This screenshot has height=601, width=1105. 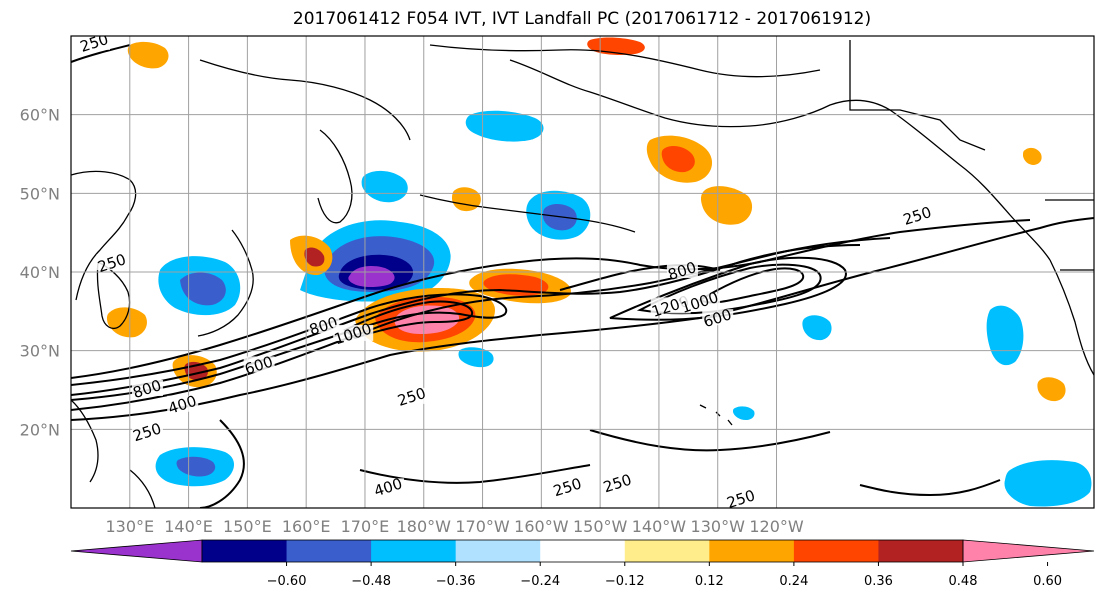 What do you see at coordinates (640, 277) in the screenshot?
I see `ivt-250-loop-arctic` at bounding box center [640, 277].